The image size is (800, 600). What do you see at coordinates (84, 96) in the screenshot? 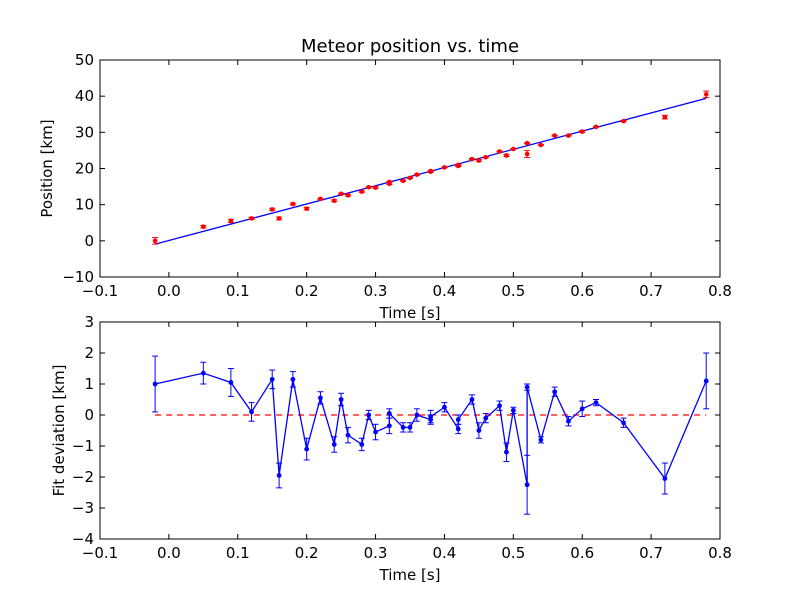
I see `position-y-tick-label: 40` at bounding box center [84, 96].